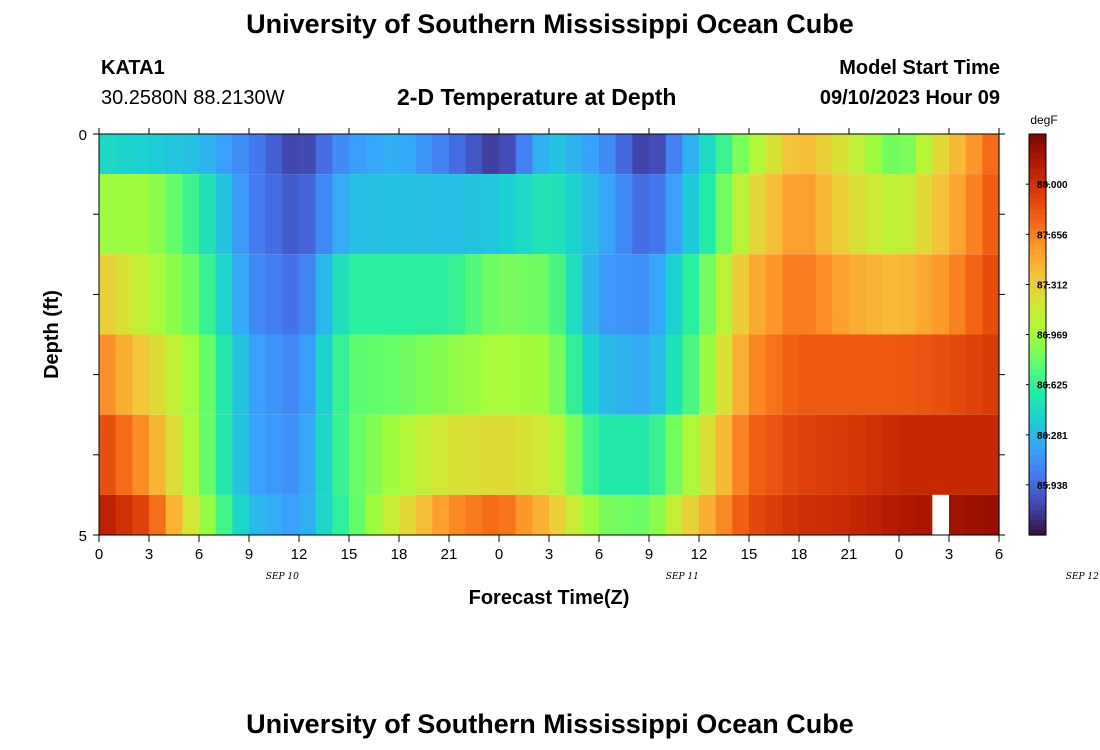 This screenshot has height=750, width=1100. Describe the element at coordinates (1052, 336) in the screenshot. I see `colorbar-label: 86.969` at that location.